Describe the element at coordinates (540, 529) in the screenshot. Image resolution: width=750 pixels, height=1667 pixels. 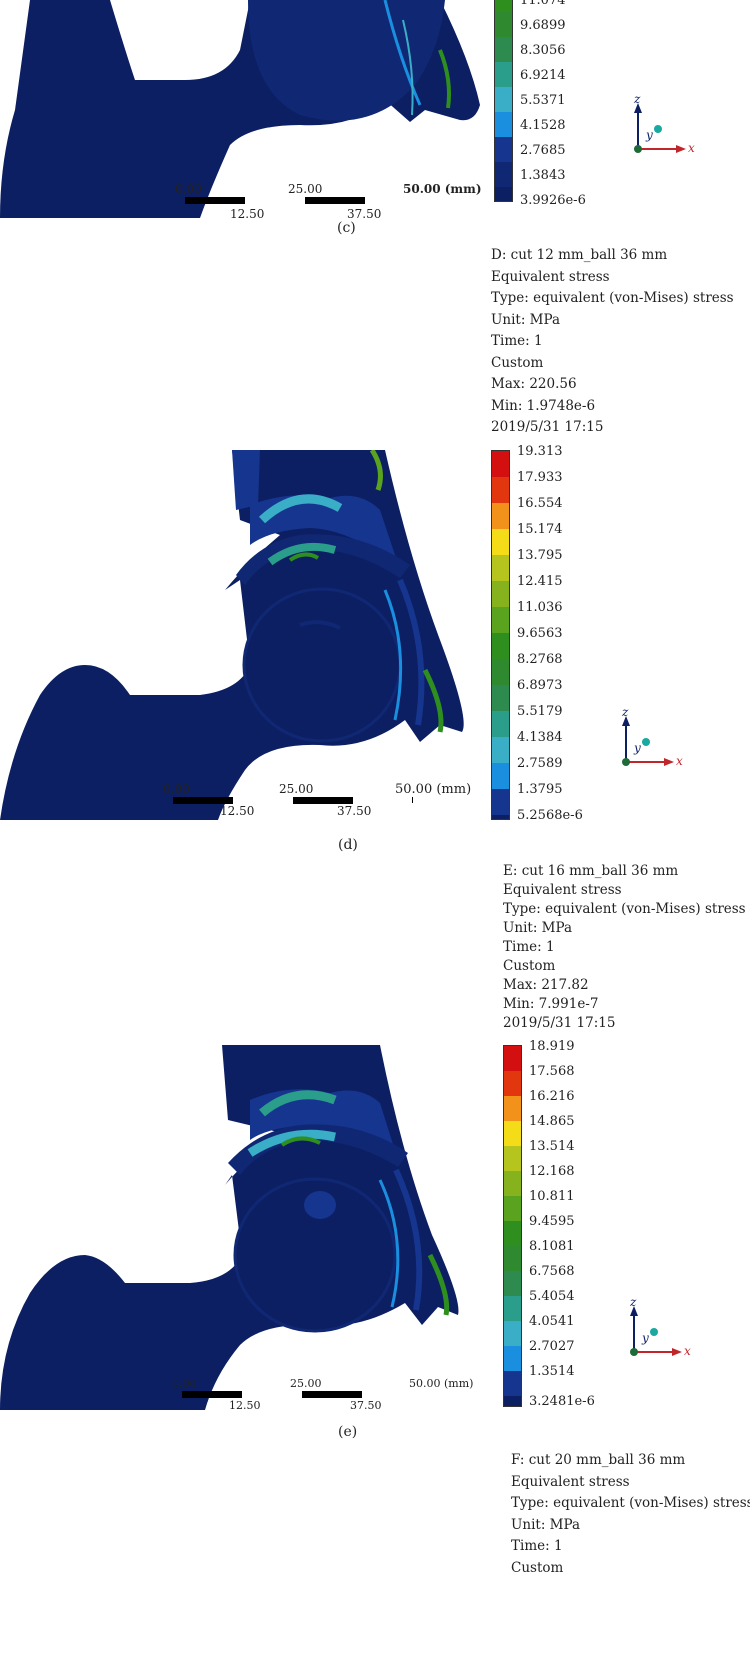
I see `legend-label: 15.174` at that location.